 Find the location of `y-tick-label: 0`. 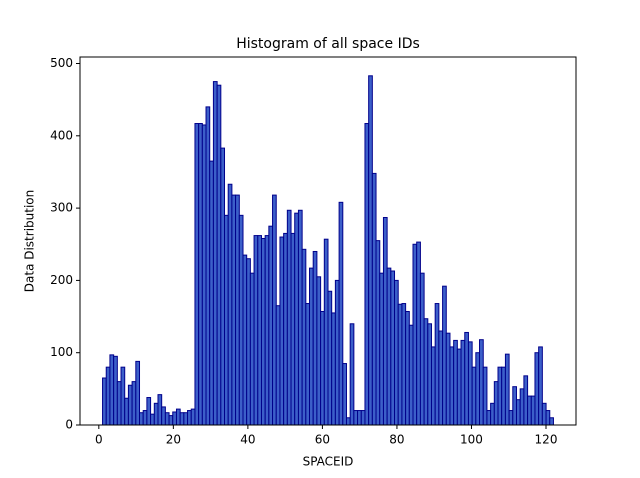

y-tick-label: 0 is located at coordinates (69, 425).